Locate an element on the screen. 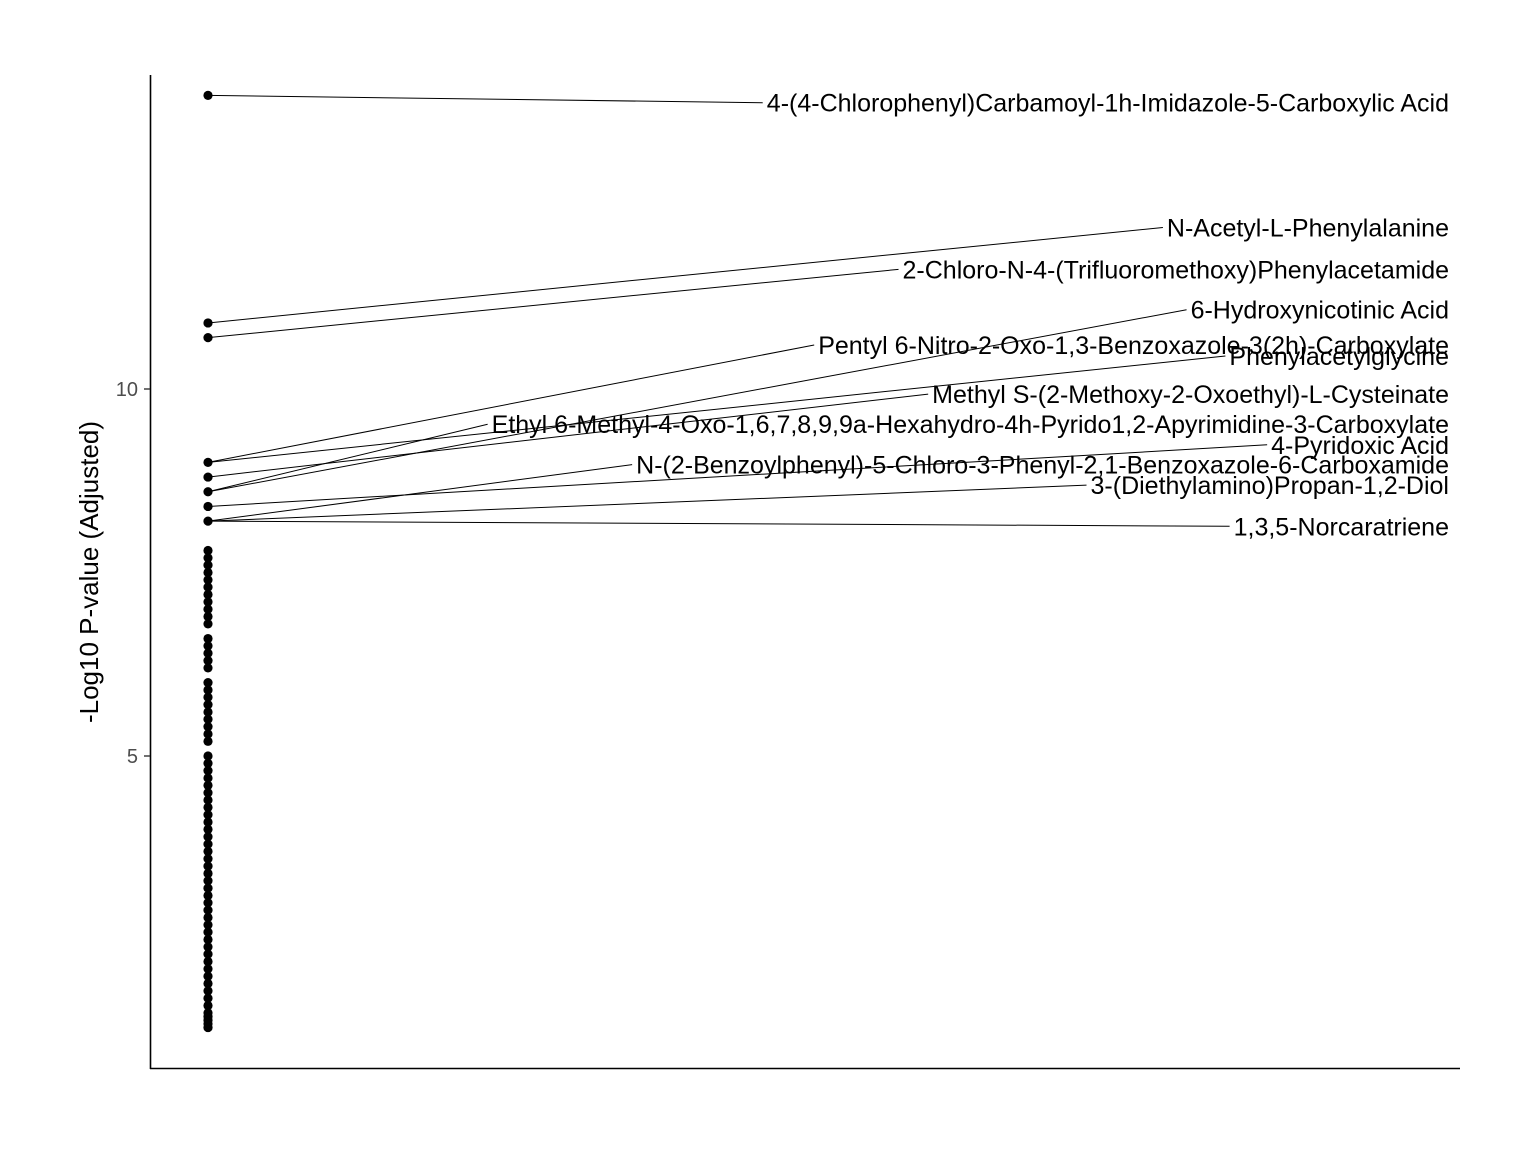 The width and height of the screenshot is (1536, 1152). y-tick-label: 10 is located at coordinates (127, 390).